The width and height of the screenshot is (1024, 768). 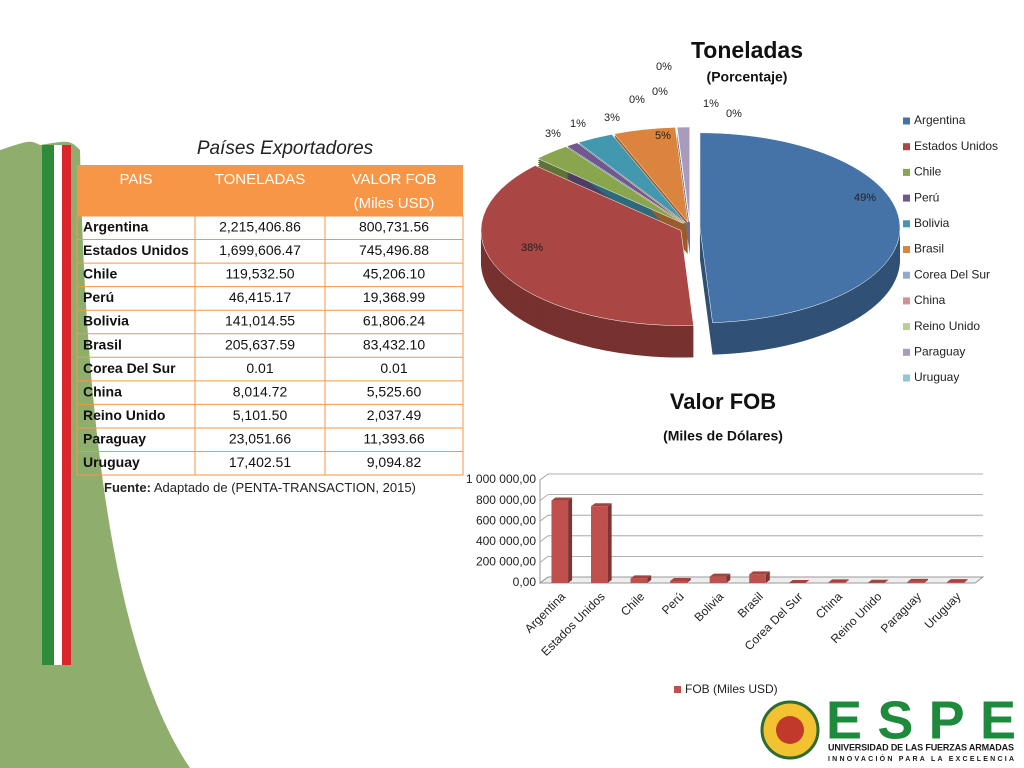 I want to click on table-title: Países Exportadores, so click(x=285, y=148).